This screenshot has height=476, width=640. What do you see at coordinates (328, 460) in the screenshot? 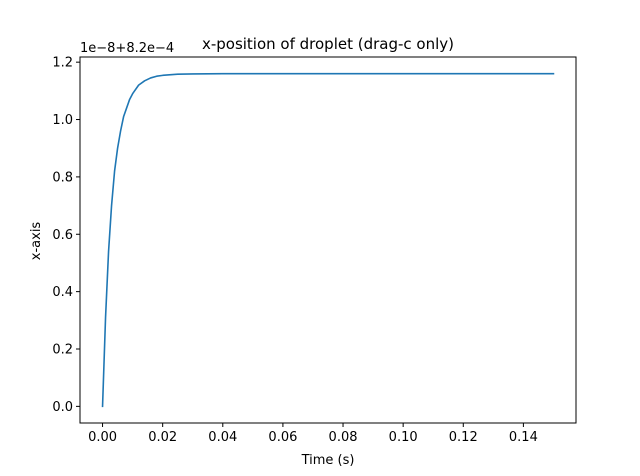
I see `x-axis-label: Time (s)` at bounding box center [328, 460].